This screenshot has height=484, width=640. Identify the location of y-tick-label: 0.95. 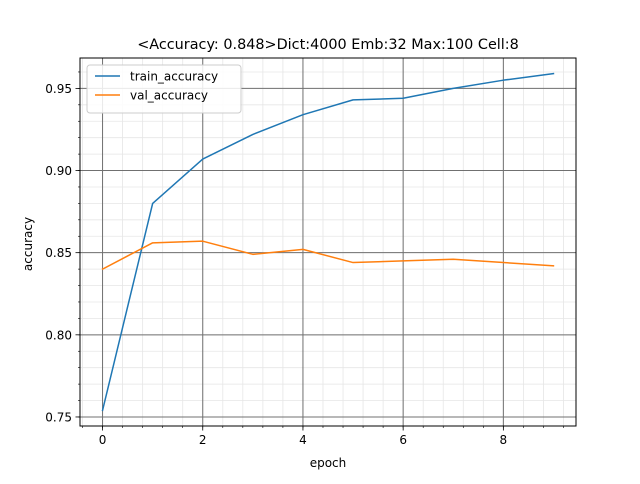
(58, 89).